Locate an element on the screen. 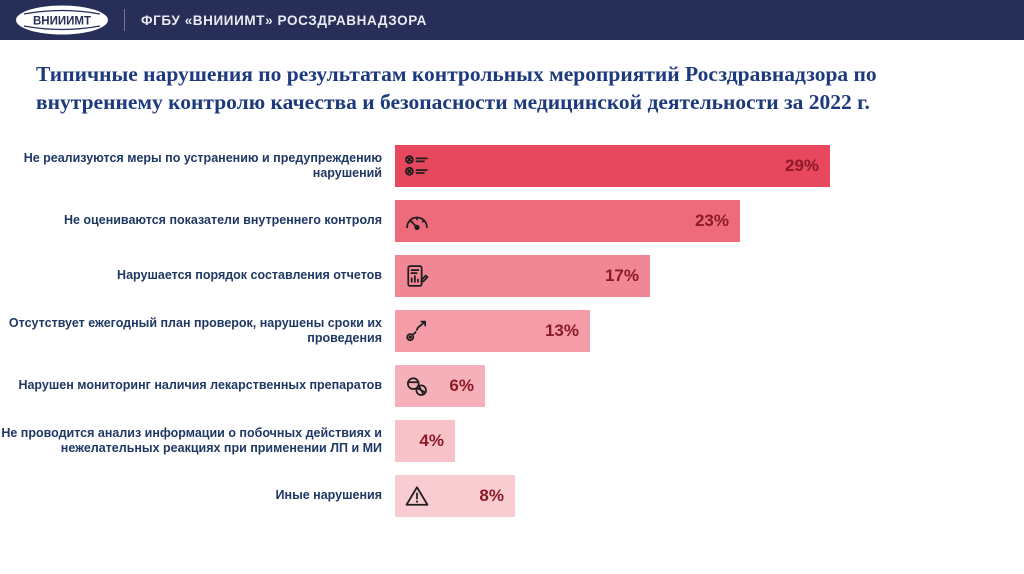 The image size is (1024, 574). bar: 4% is located at coordinates (425, 440).